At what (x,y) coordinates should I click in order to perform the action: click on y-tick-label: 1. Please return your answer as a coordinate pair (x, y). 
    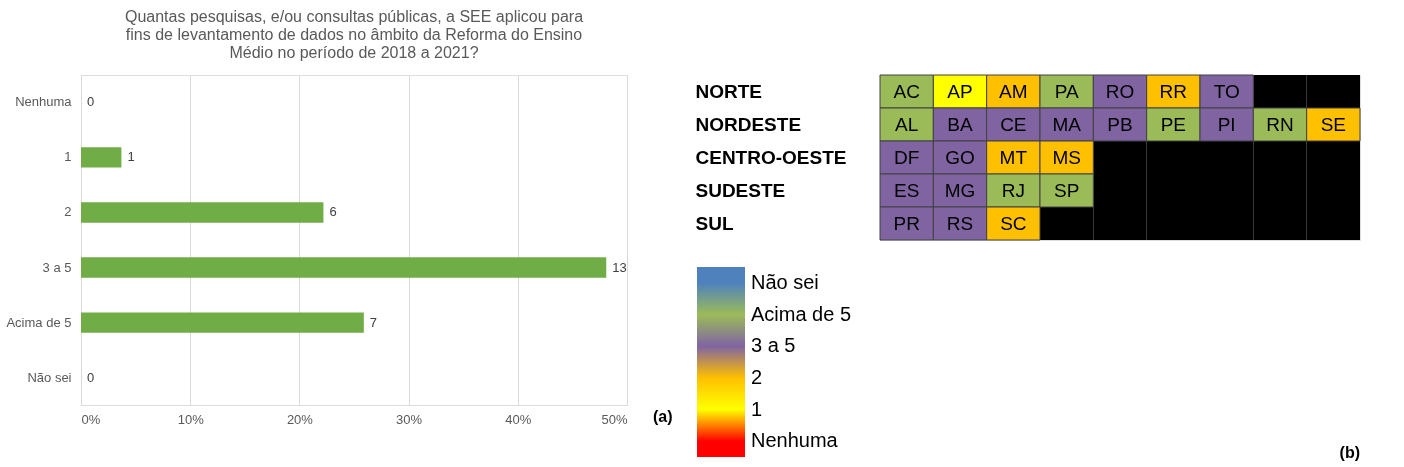
    Looking at the image, I should click on (68, 157).